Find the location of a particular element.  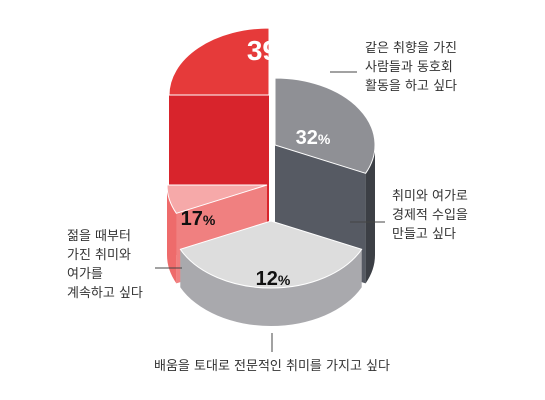

slice-value-label: 17% is located at coordinates (198, 219).